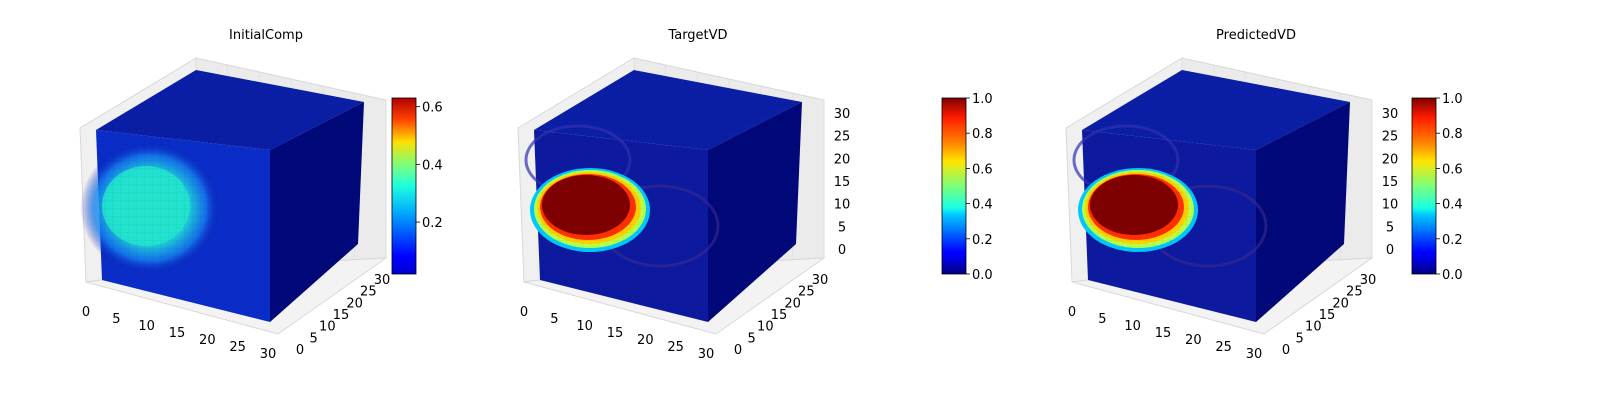 The width and height of the screenshot is (1600, 400). Describe the element at coordinates (697, 35) in the screenshot. I see `chart-title: TargetVD` at that location.